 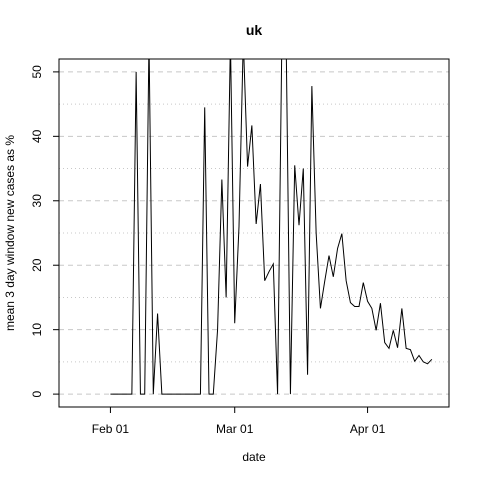 What do you see at coordinates (111, 429) in the screenshot?
I see `x-tick-label-0: Feb 01` at bounding box center [111, 429].